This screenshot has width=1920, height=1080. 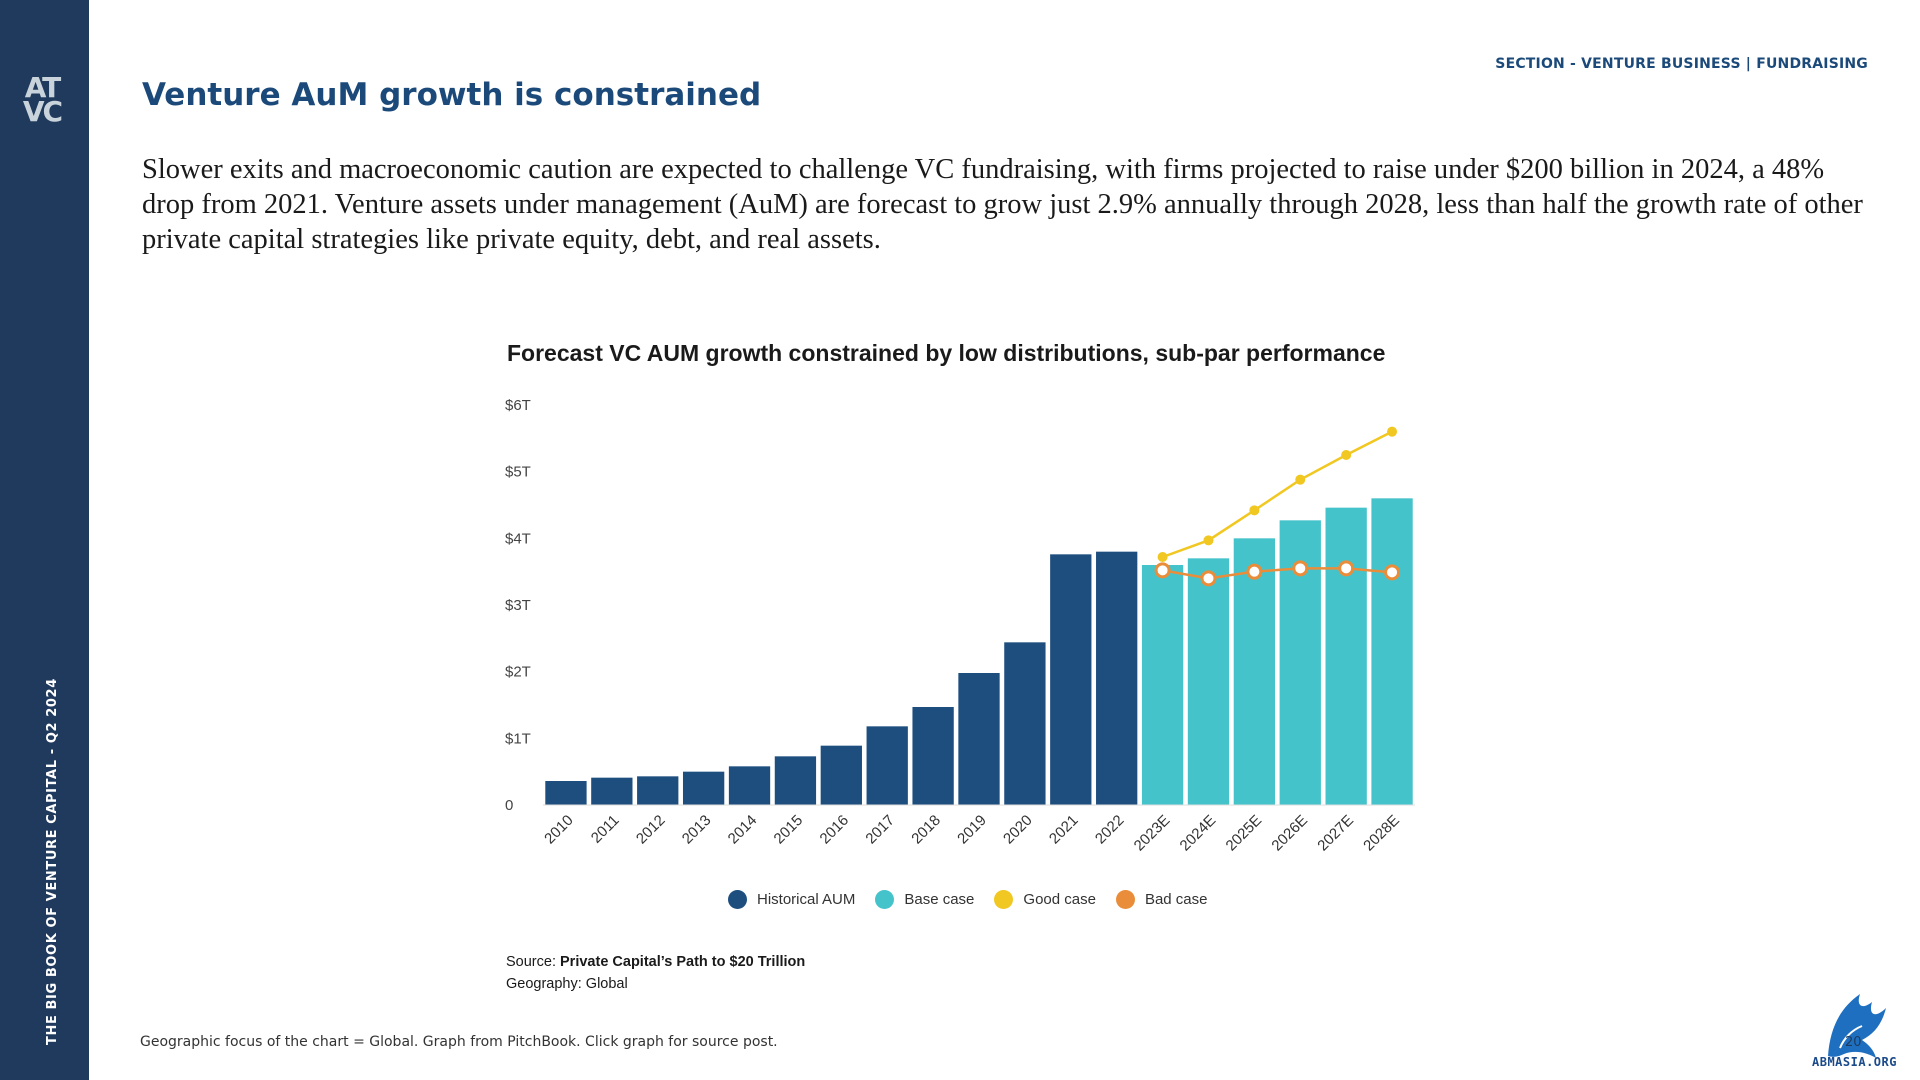 What do you see at coordinates (1208, 681) in the screenshot?
I see `bar-2024E` at bounding box center [1208, 681].